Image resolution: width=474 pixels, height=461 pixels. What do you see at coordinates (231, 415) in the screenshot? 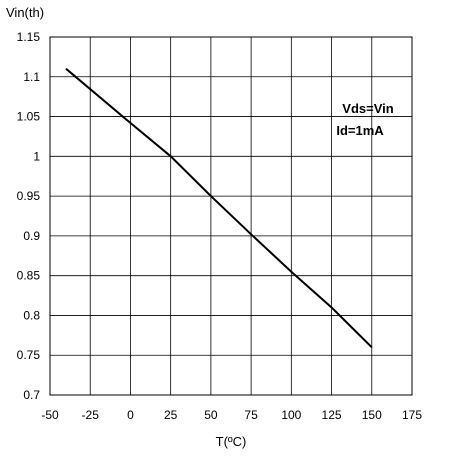
I see `x-tick-labels: -50 -25 0 25 50 75 100 125 150 175` at bounding box center [231, 415].